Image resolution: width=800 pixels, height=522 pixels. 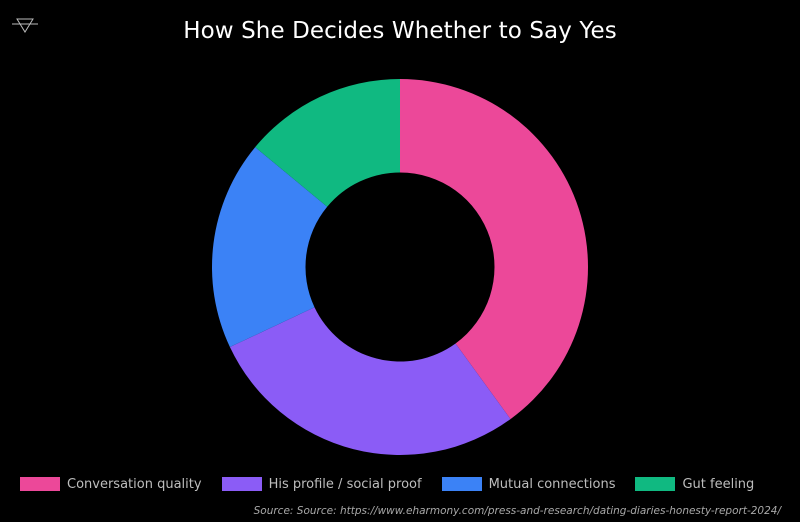 I want to click on legend-item-profile-social-proof: His profile / social proof, so click(x=321, y=484).